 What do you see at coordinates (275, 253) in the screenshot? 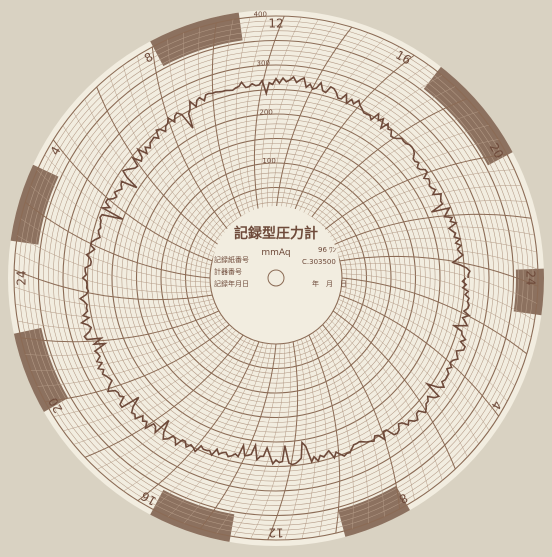
I see `unit-label: mmAq` at bounding box center [275, 253].